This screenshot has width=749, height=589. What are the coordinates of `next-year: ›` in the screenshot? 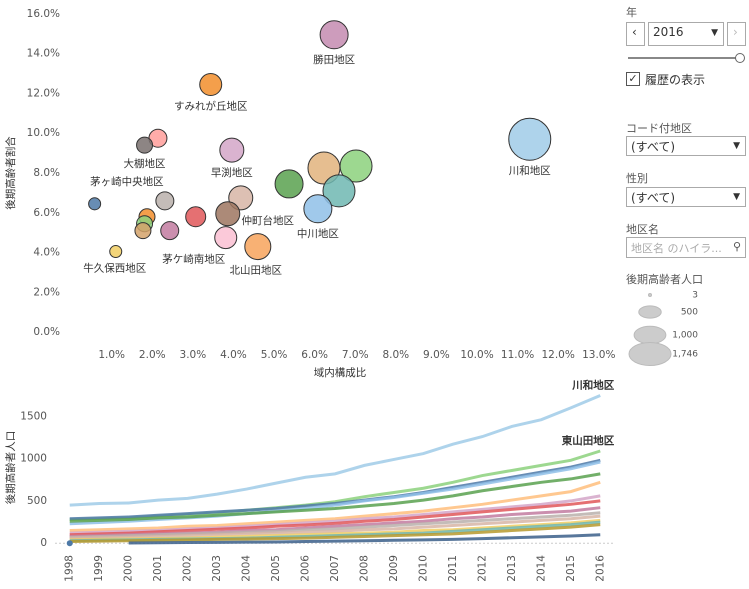 It's located at (736, 34).